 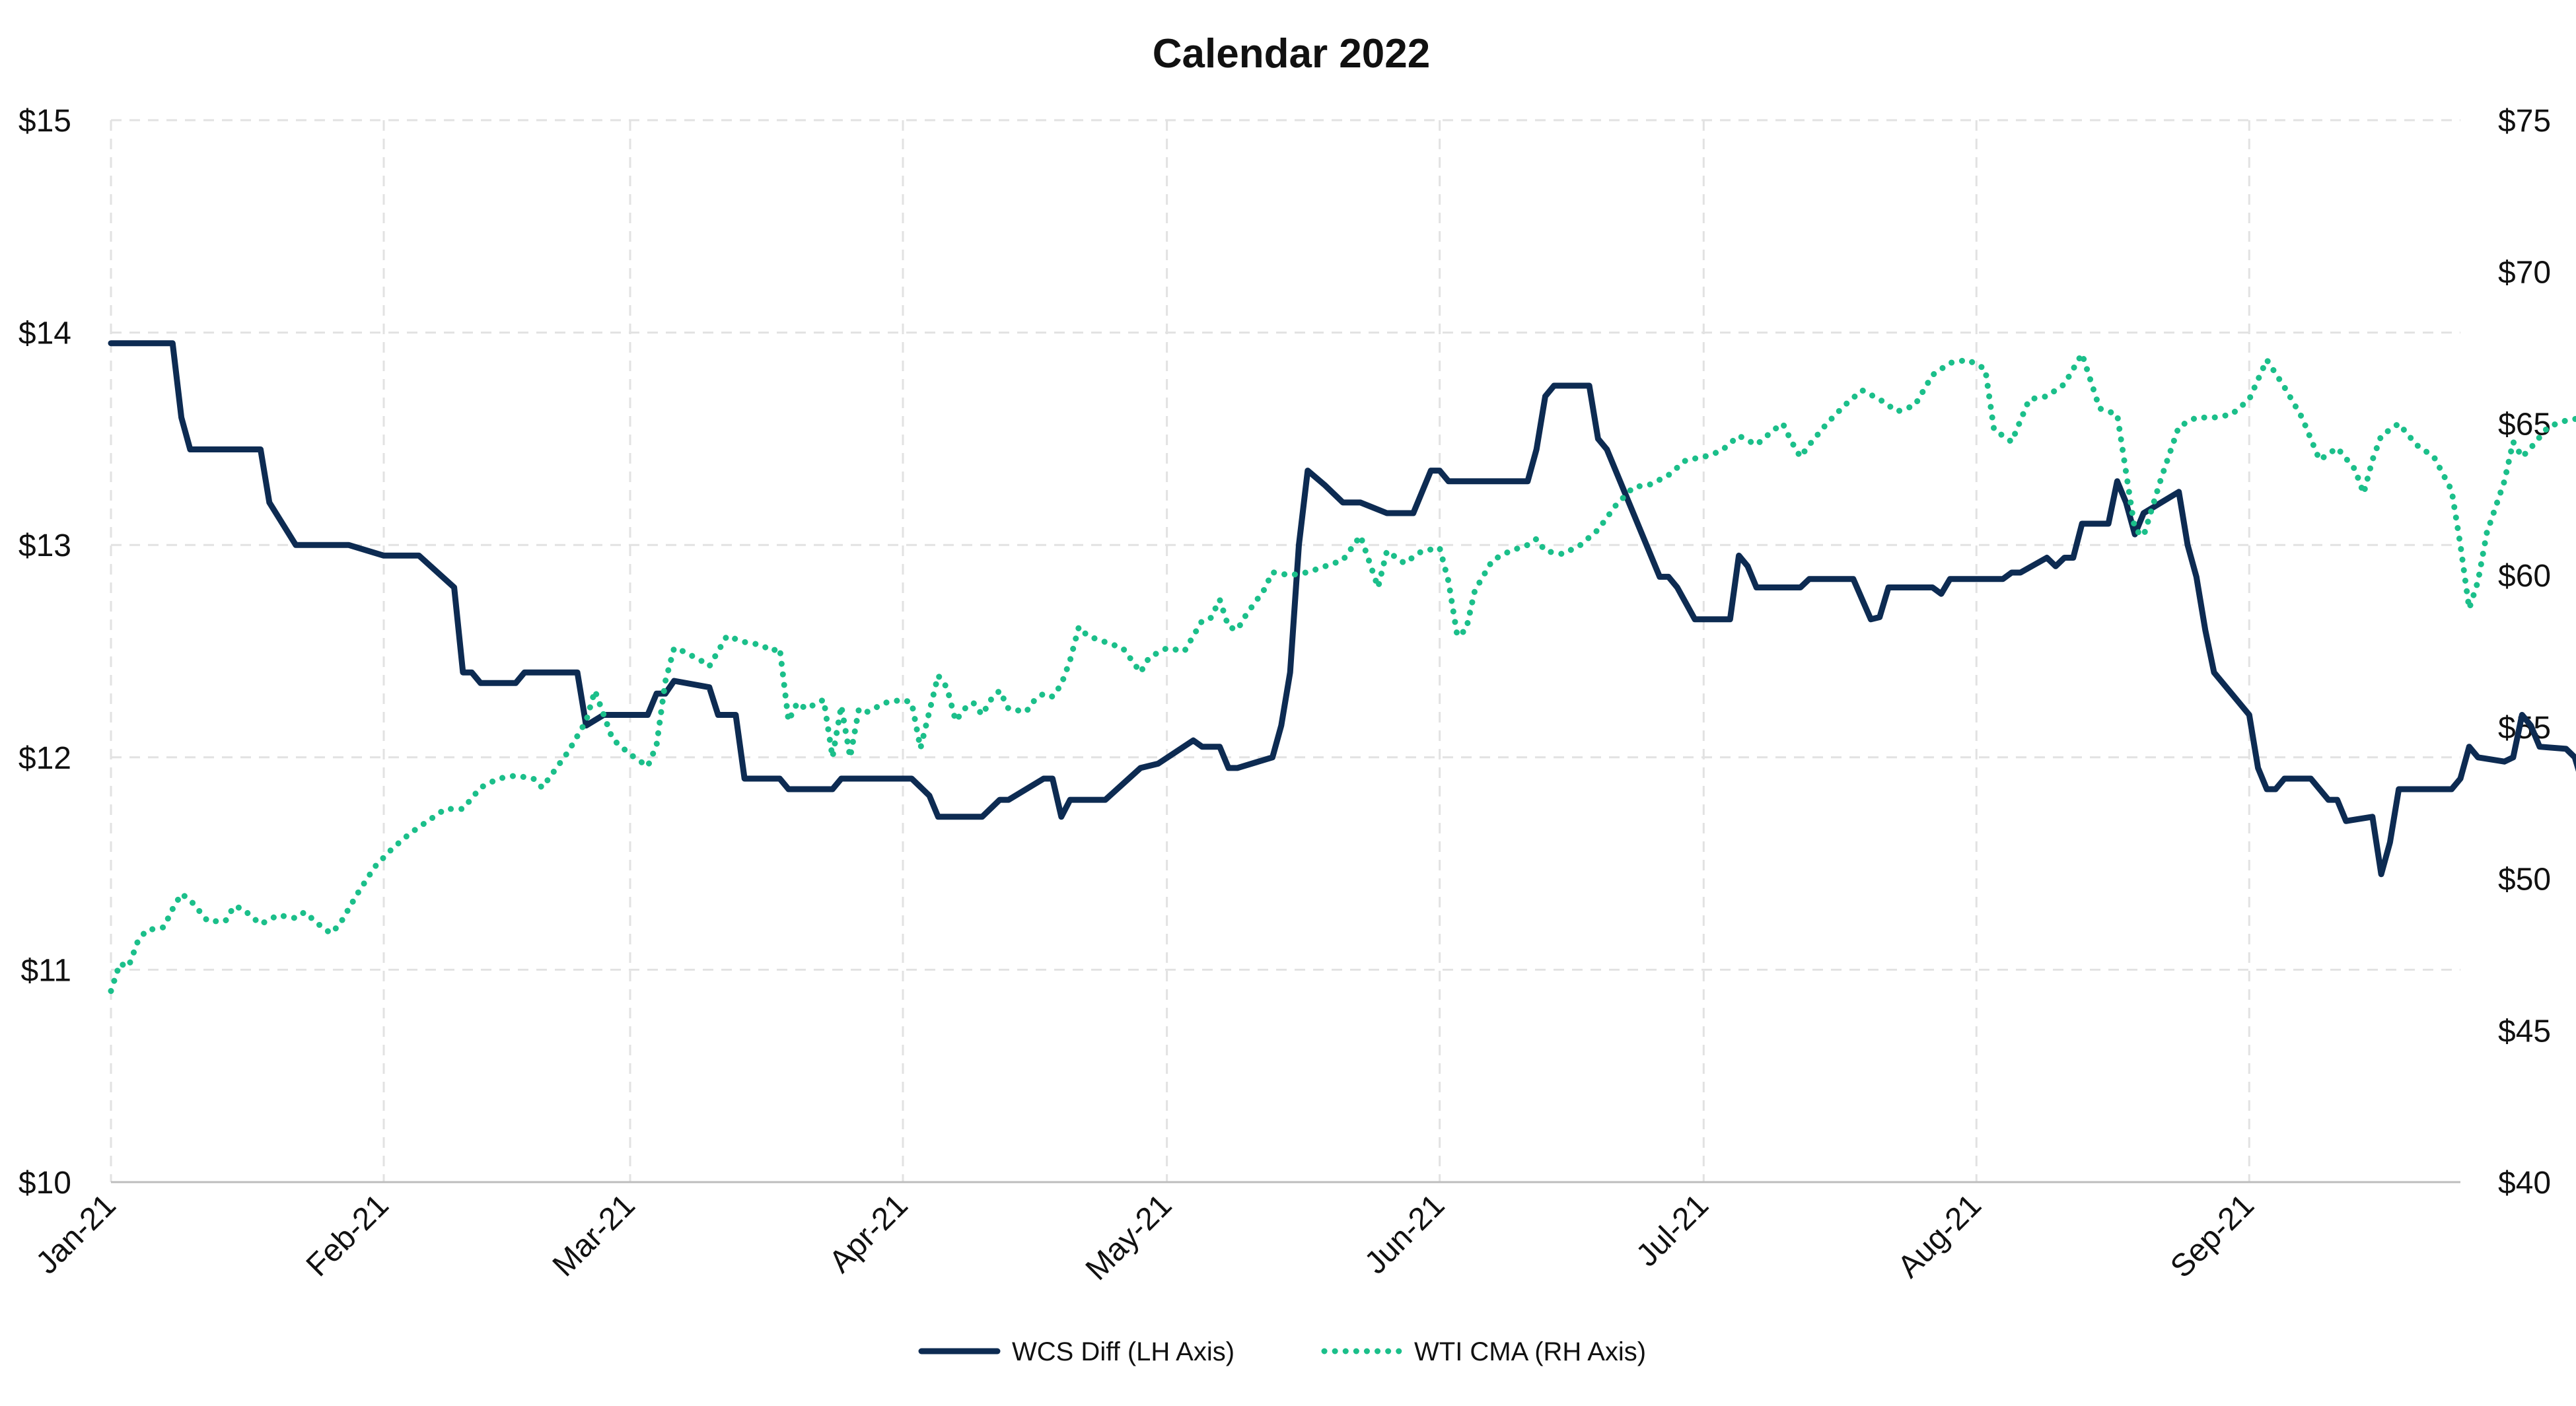 I want to click on left-y-tick-label: $13, so click(x=45, y=545).